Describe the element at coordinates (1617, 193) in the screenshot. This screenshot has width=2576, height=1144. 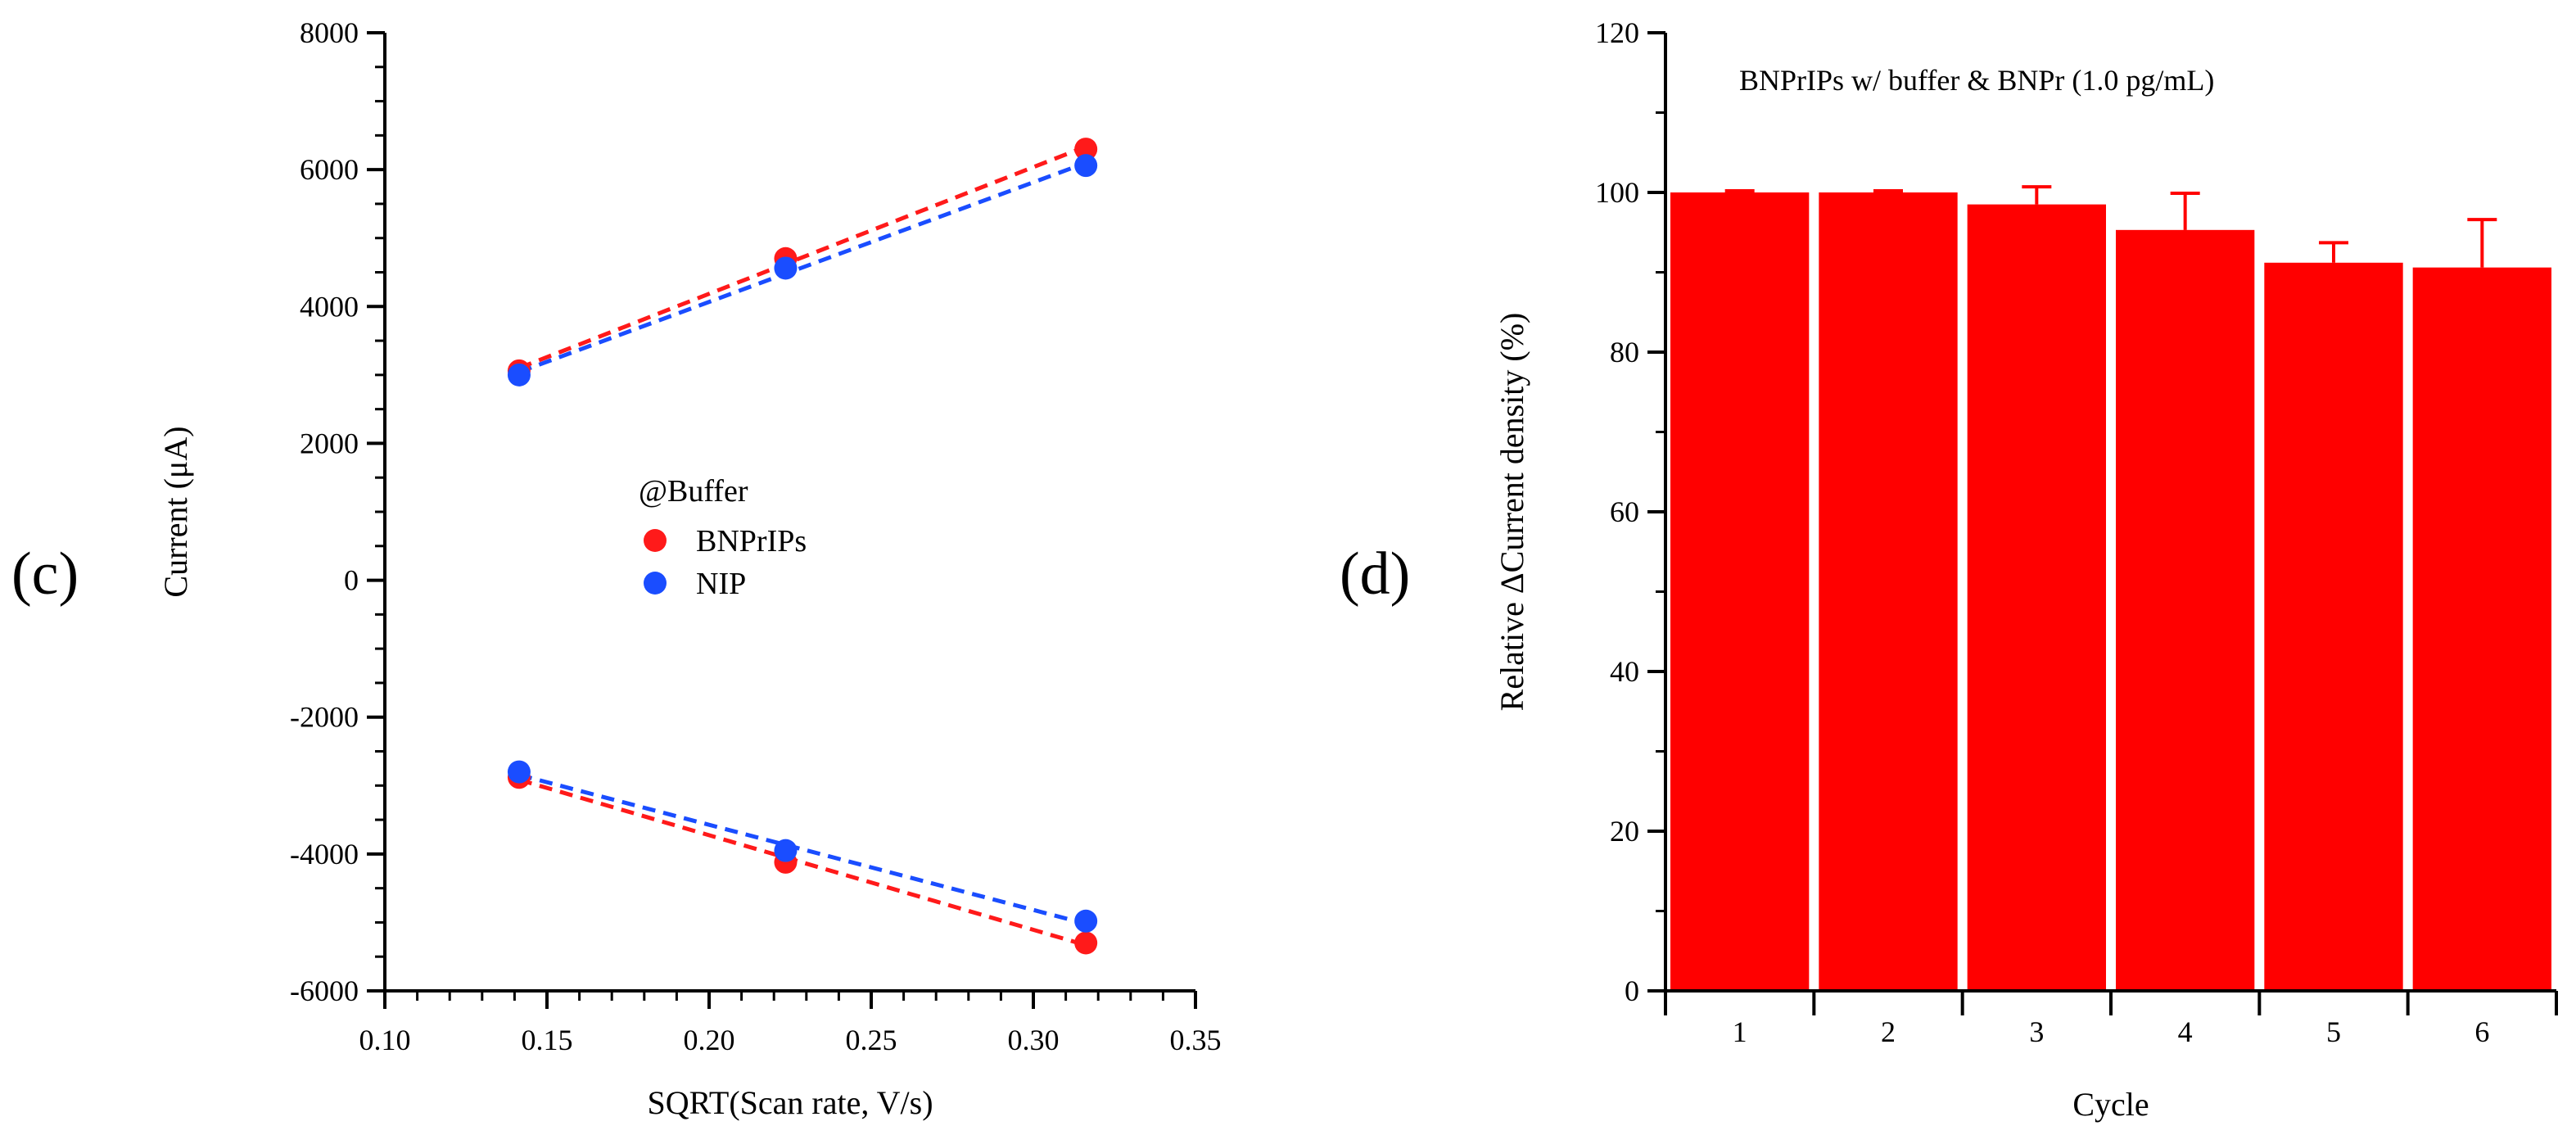
I see `y-tick-label: 100` at that location.